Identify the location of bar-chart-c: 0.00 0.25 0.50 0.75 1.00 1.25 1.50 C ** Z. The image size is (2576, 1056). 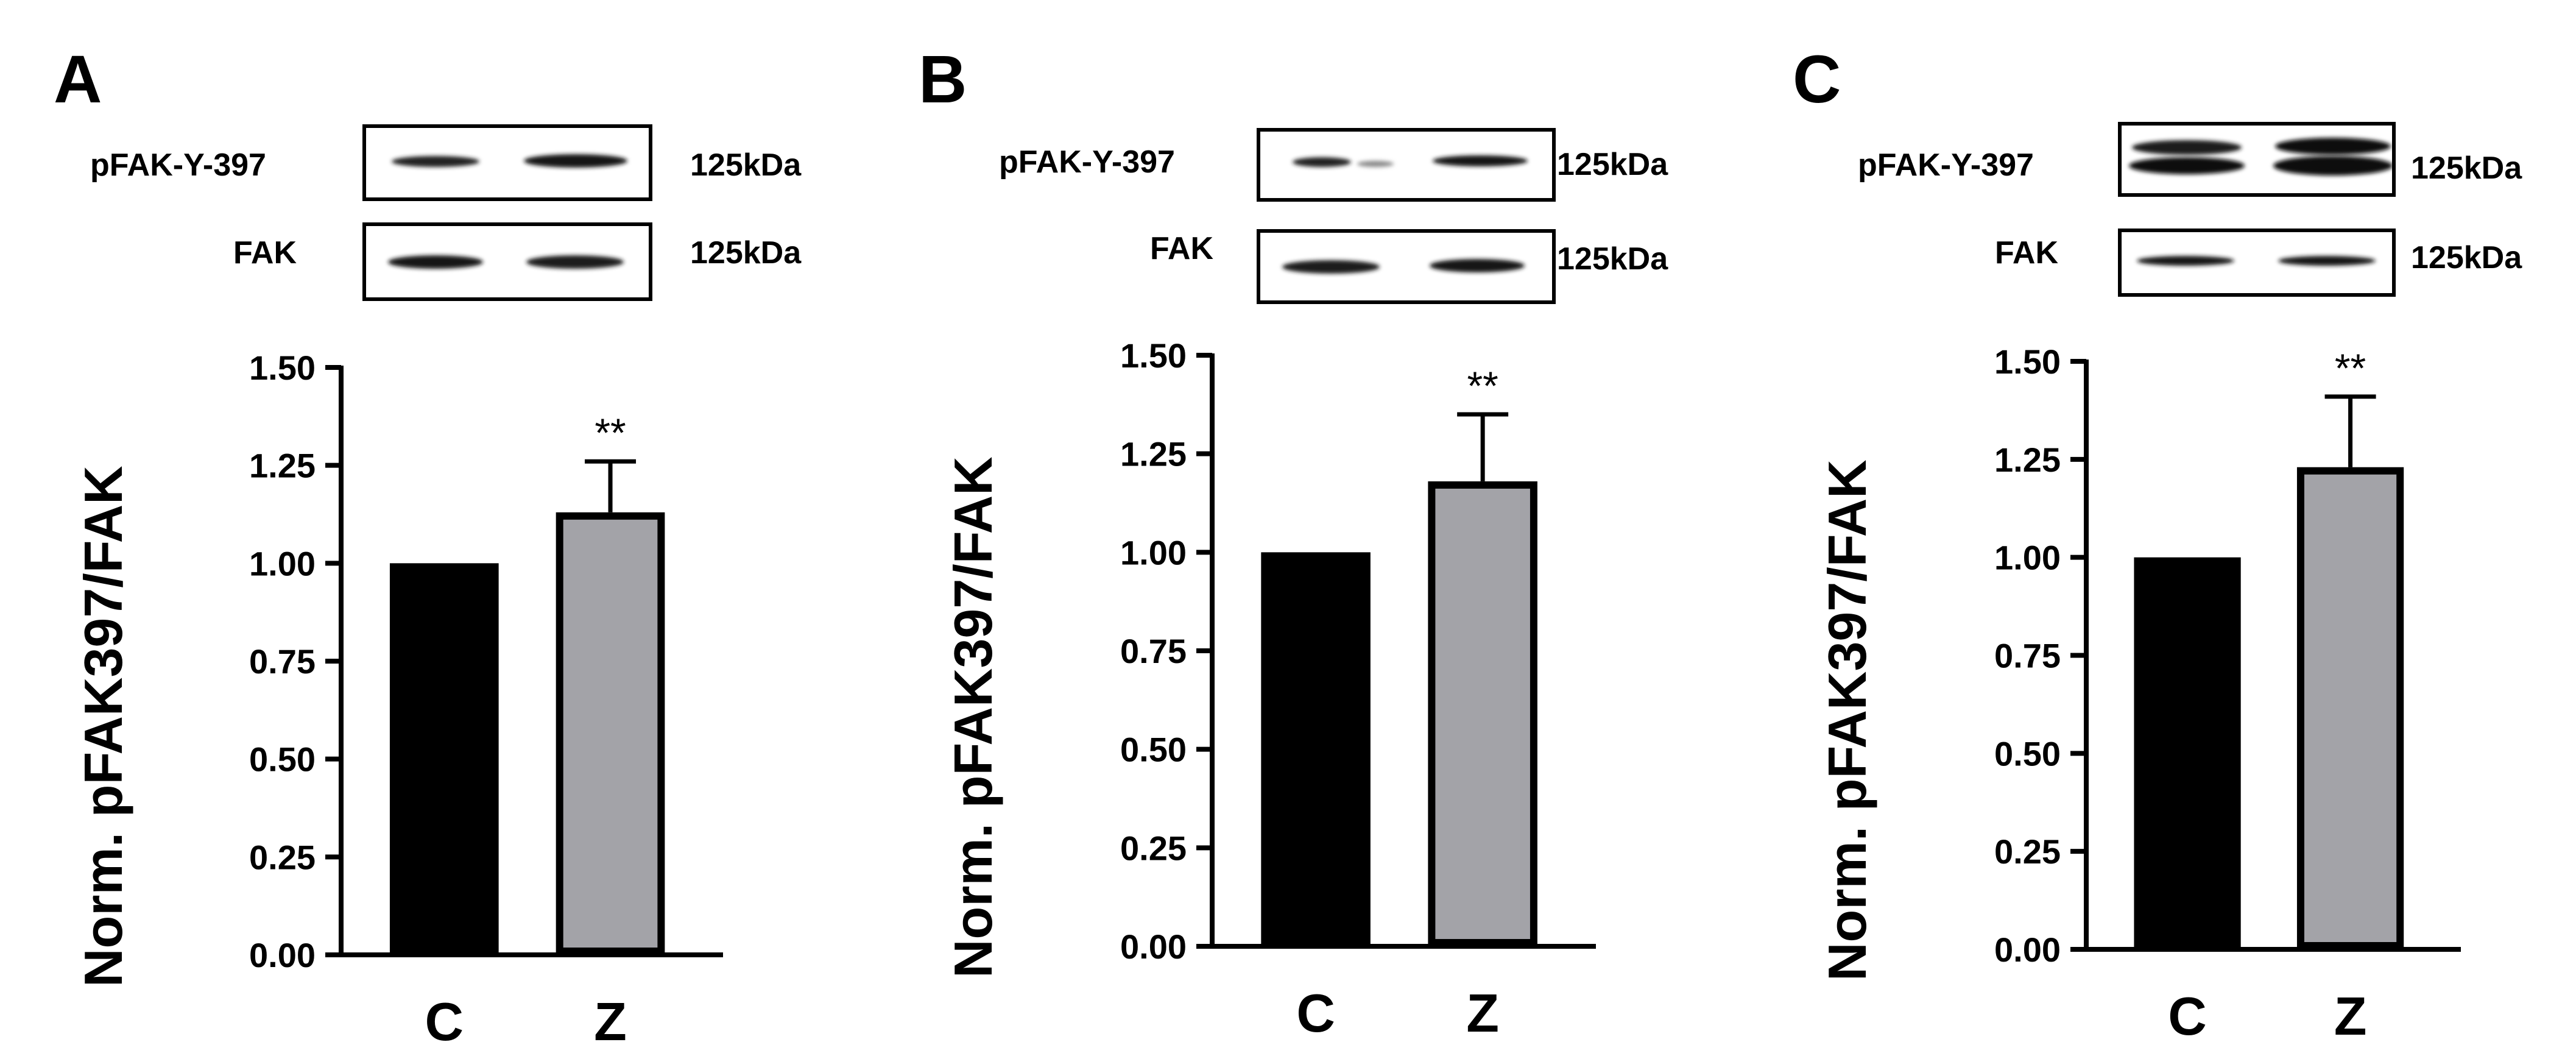
(2227, 694).